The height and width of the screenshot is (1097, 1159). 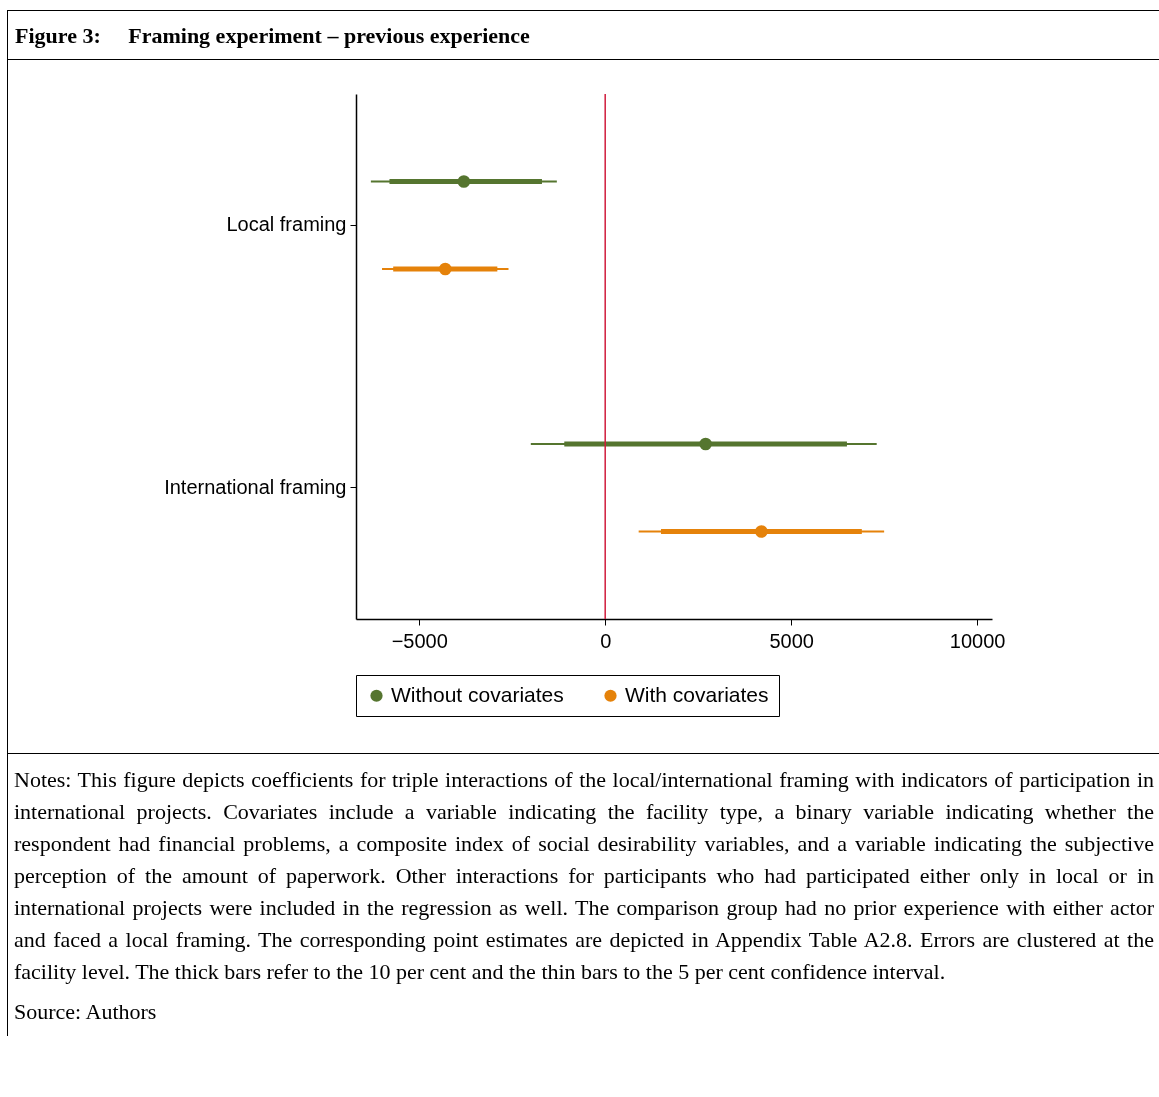 I want to click on x-tick-label: 0, so click(x=606, y=640).